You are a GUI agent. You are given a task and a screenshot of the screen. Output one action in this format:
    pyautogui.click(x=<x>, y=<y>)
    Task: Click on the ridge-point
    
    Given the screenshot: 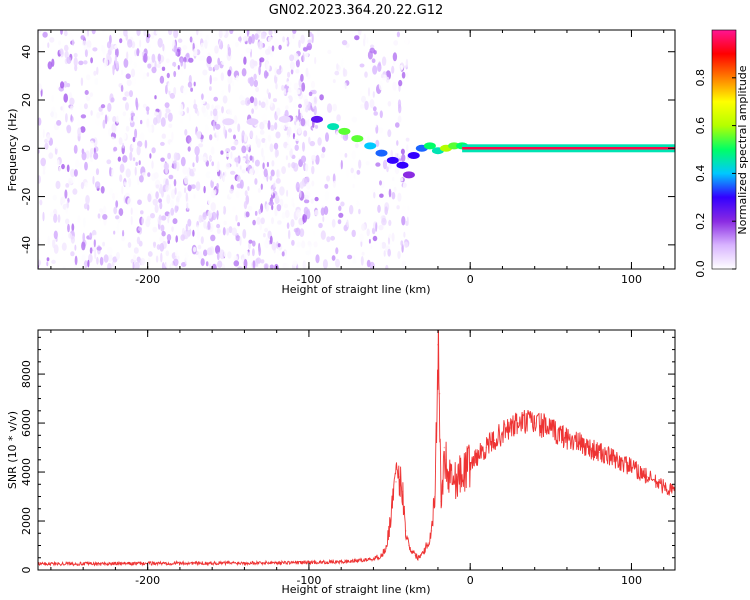 What is the action you would take?
    pyautogui.click(x=316, y=119)
    